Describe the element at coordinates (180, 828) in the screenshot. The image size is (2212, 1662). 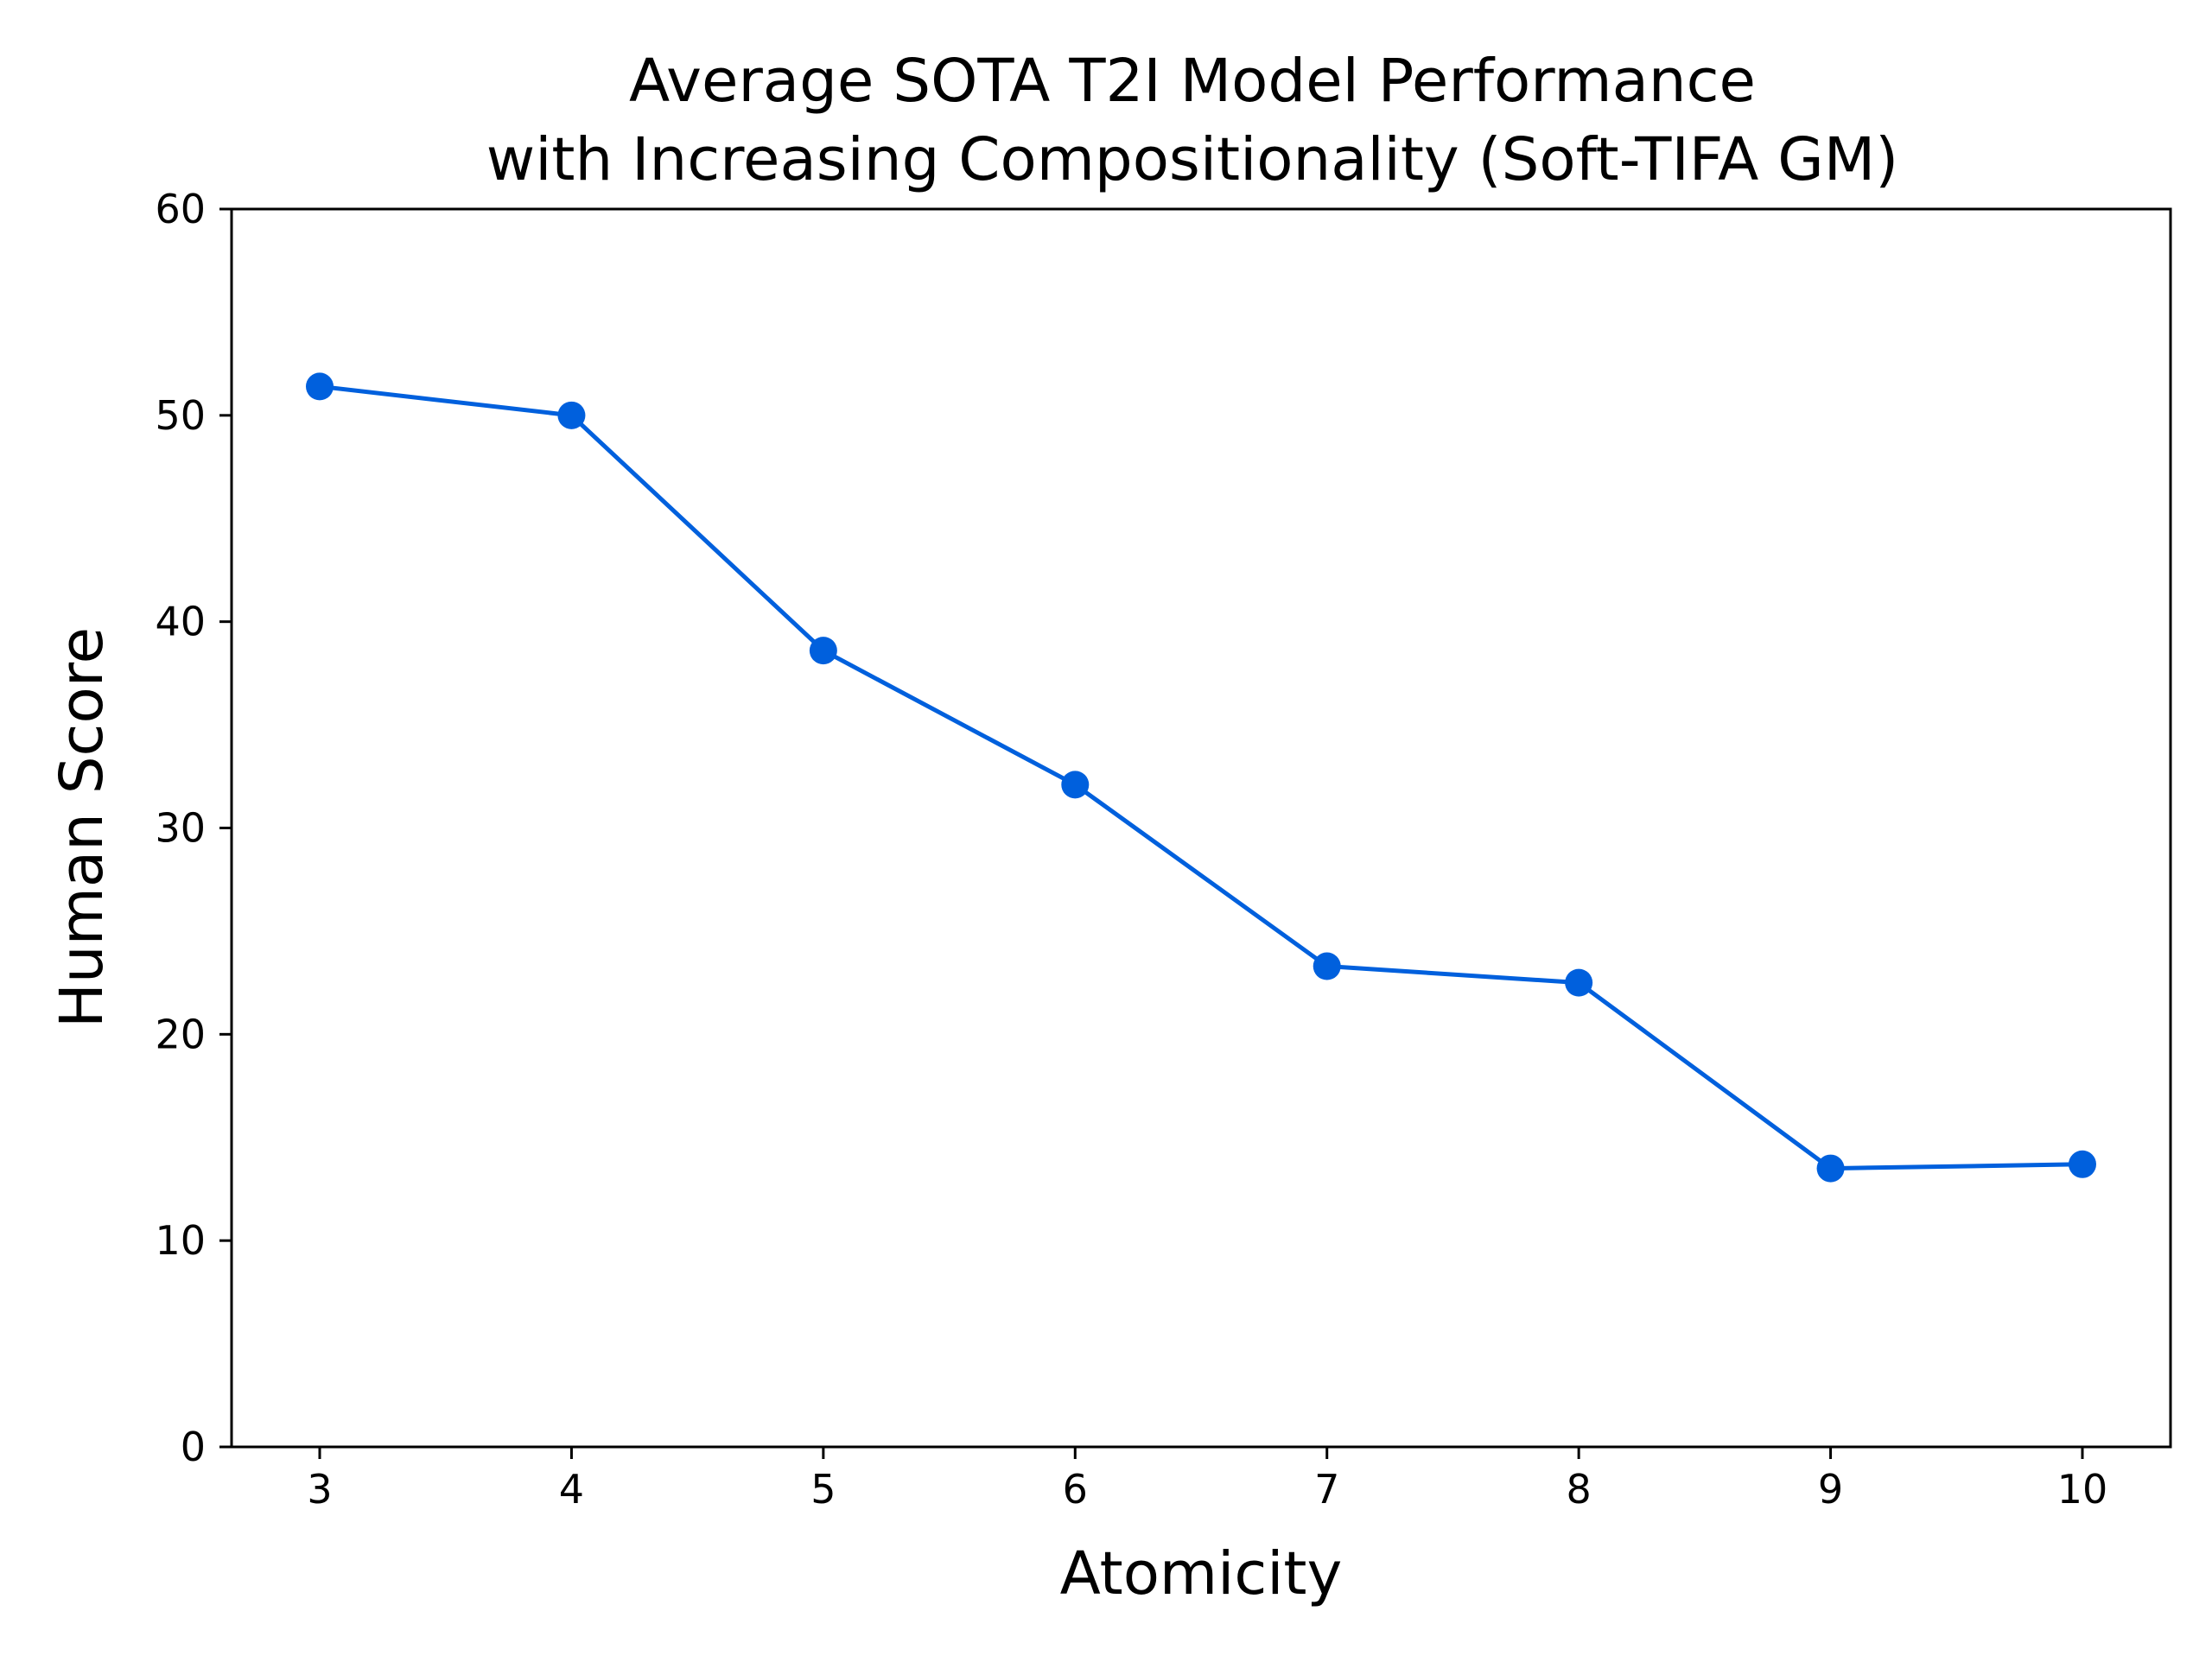
I see `y-tick-label: 30` at that location.